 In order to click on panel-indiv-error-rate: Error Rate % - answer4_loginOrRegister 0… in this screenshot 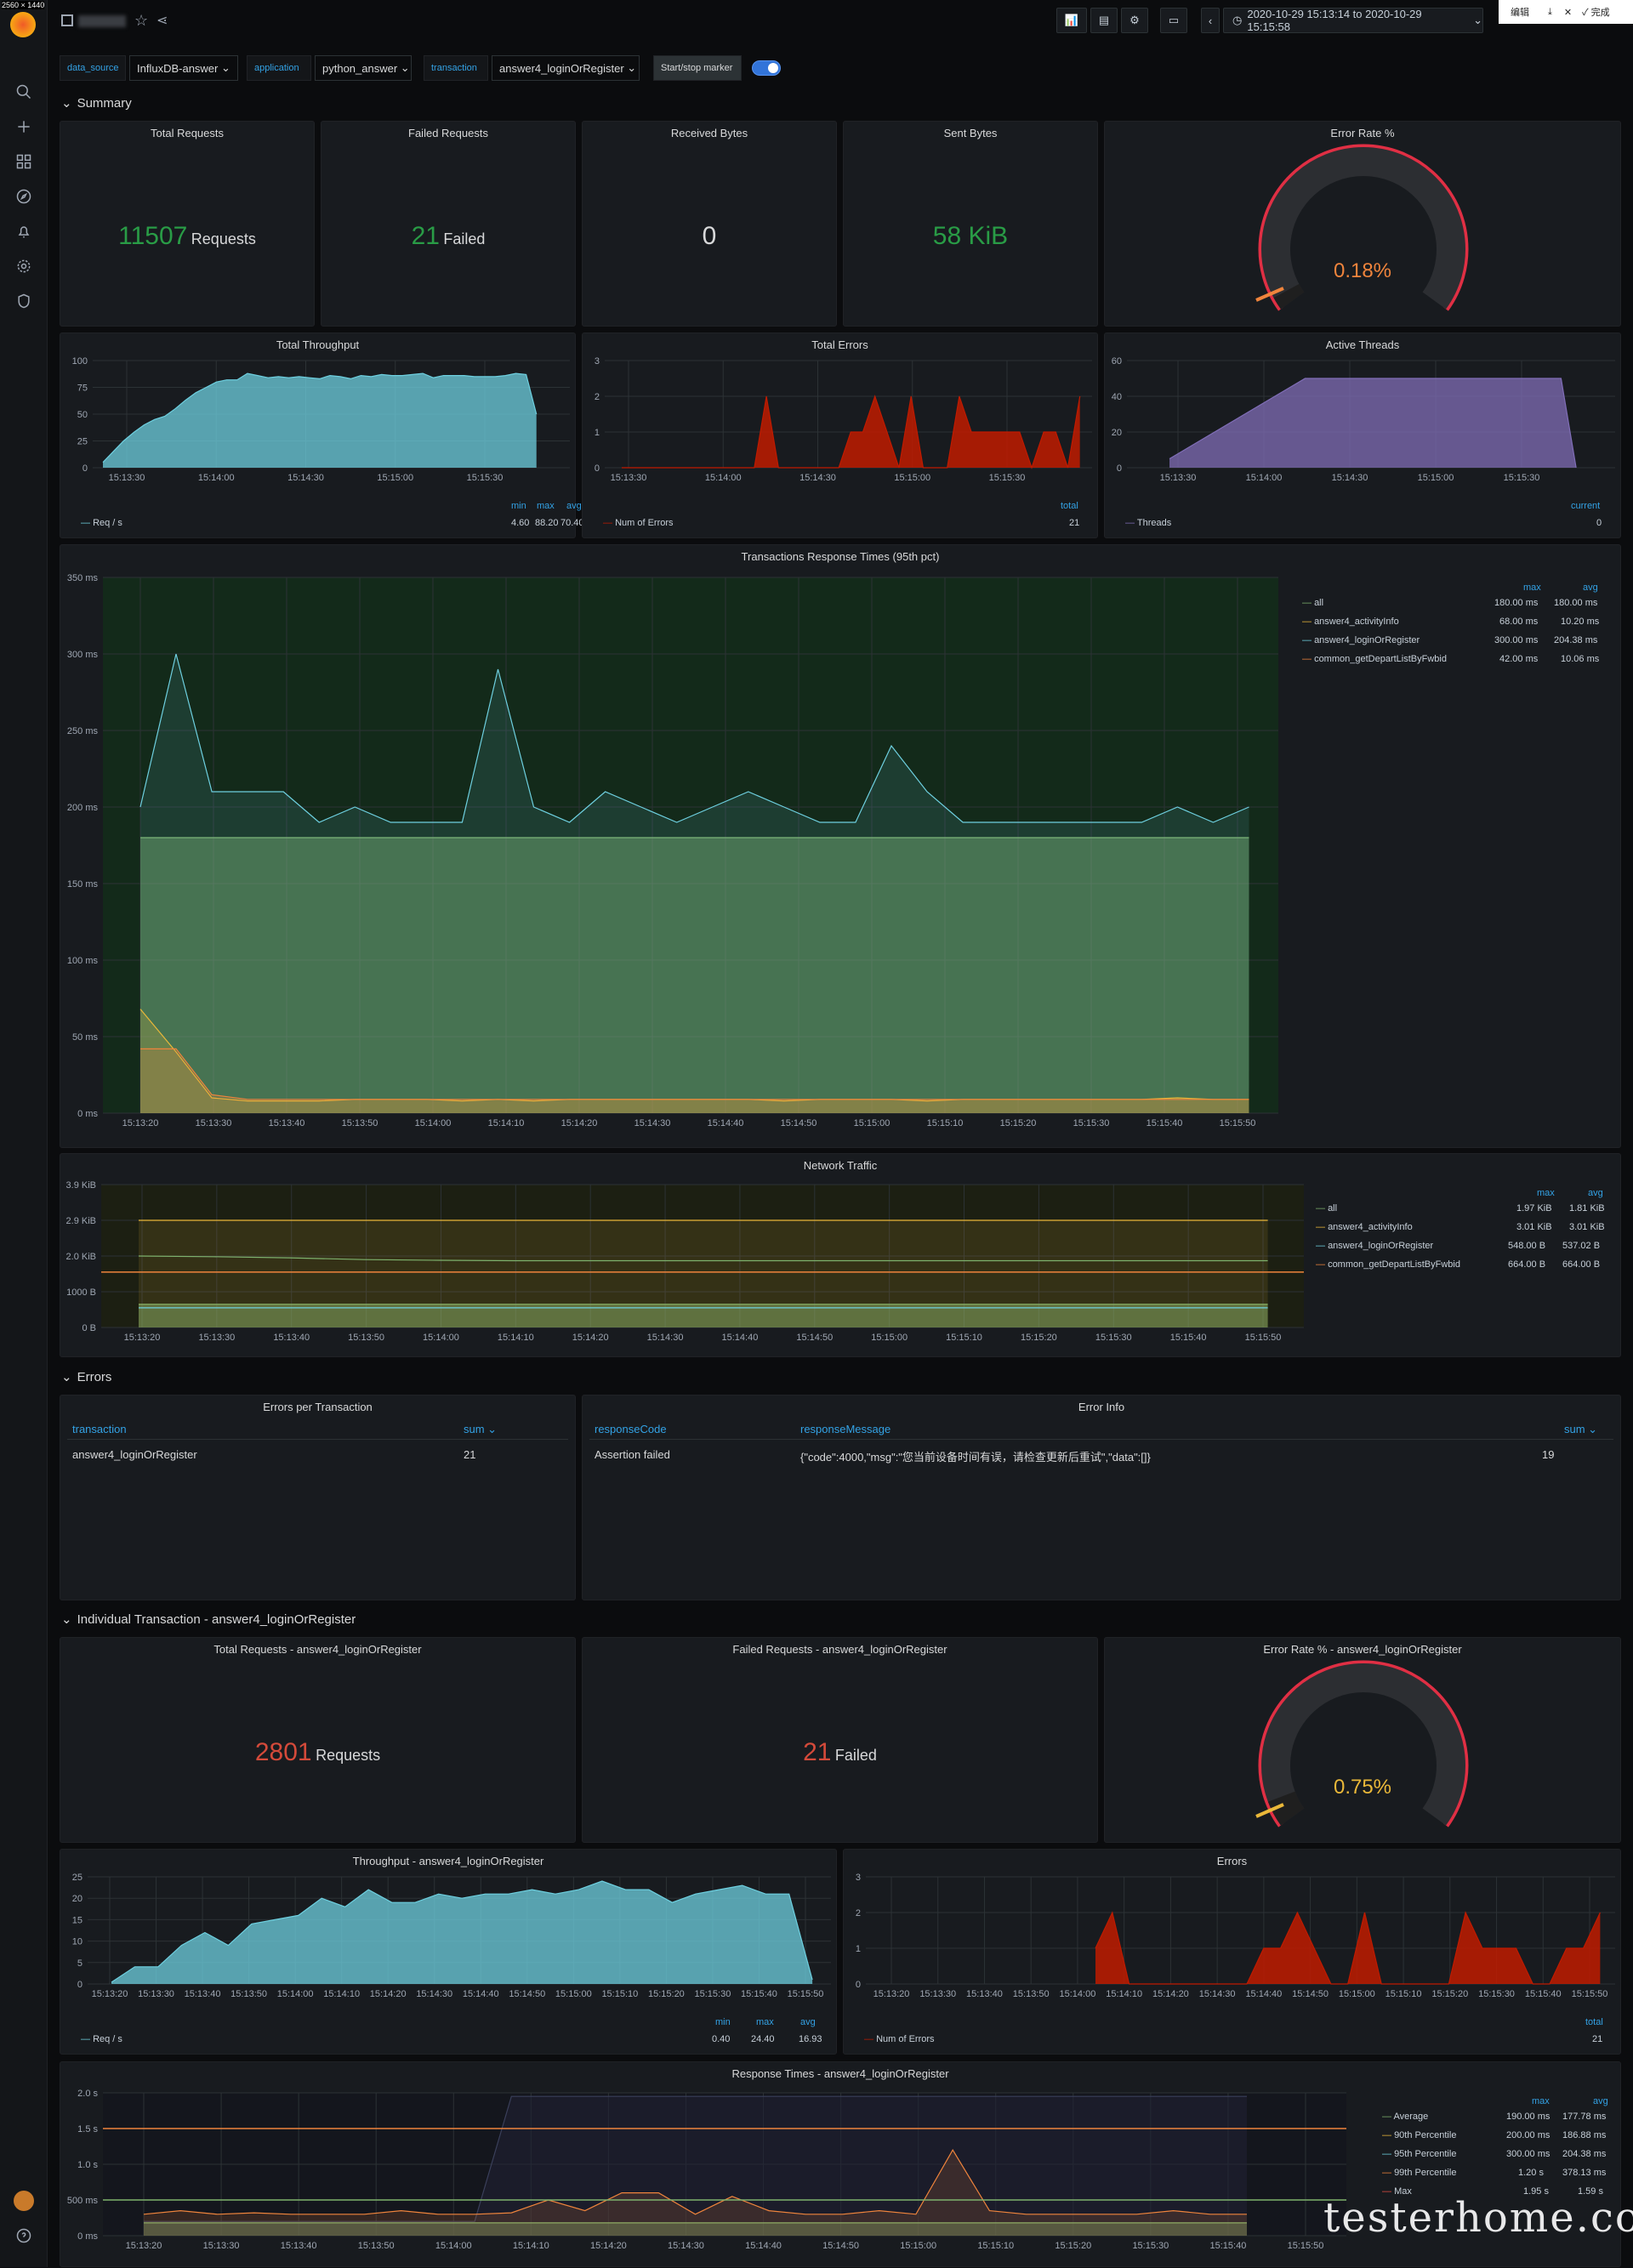, I will do `click(1362, 1740)`.